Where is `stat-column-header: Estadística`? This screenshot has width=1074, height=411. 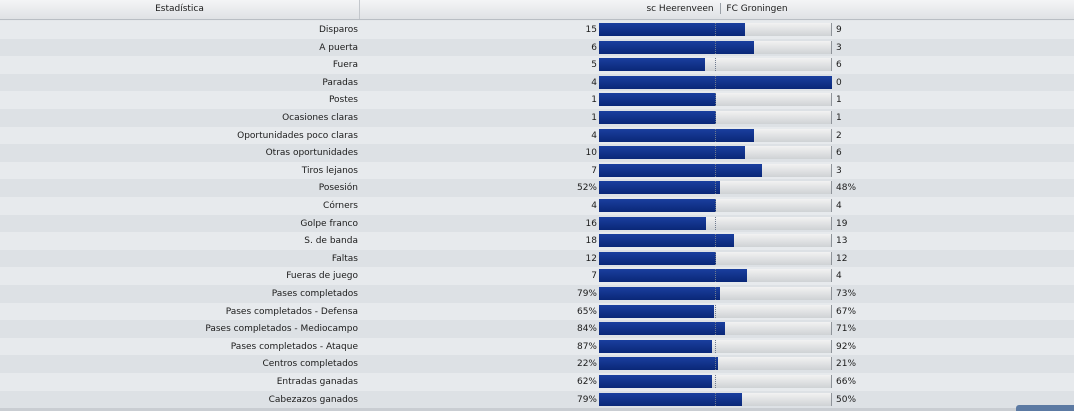 stat-column-header: Estadística is located at coordinates (180, 9).